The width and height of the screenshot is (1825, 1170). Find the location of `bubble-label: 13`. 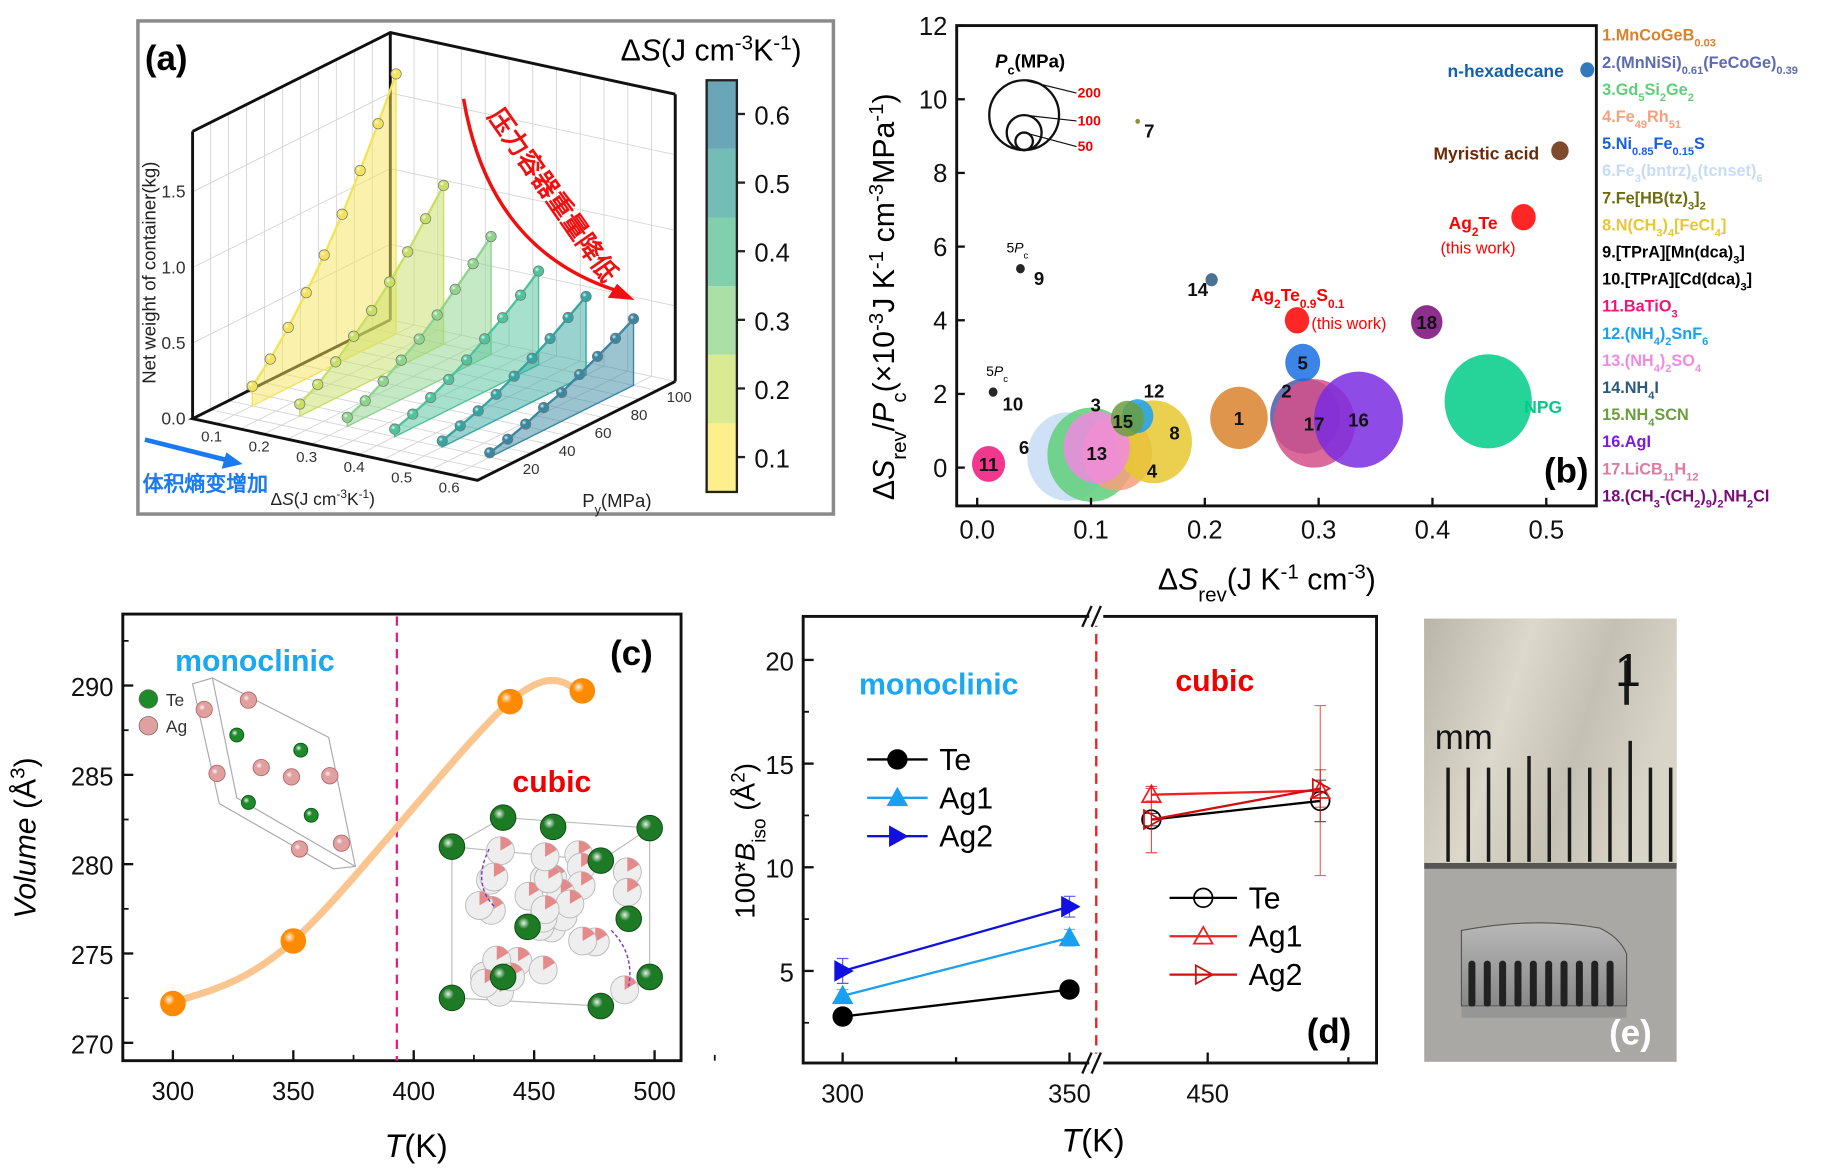

bubble-label: 13 is located at coordinates (1096, 453).